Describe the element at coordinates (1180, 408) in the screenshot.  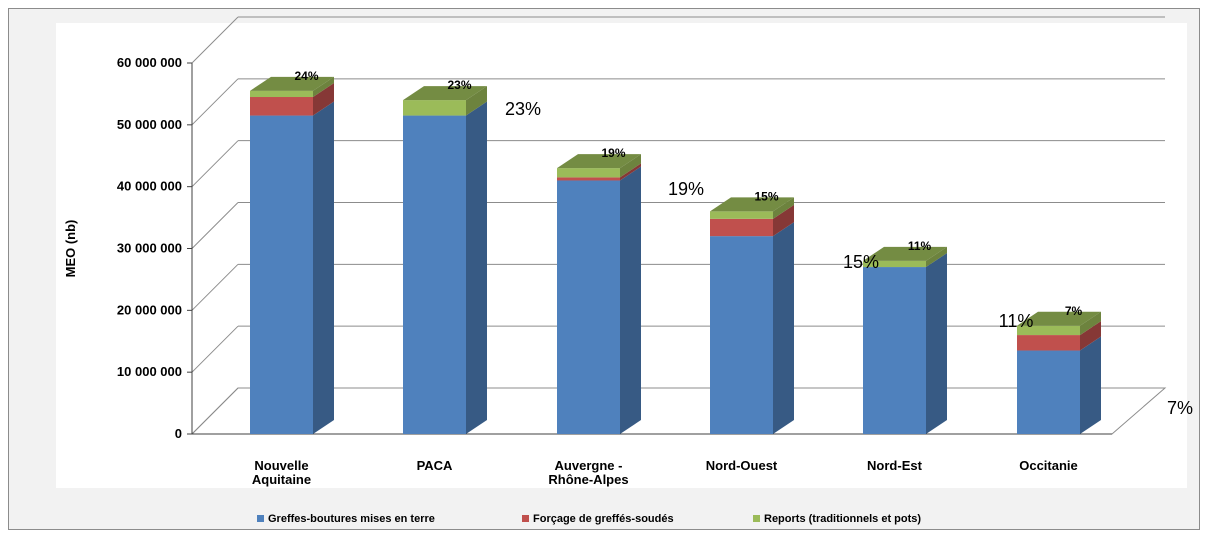
I see `floating-percent-label: 7%` at that location.